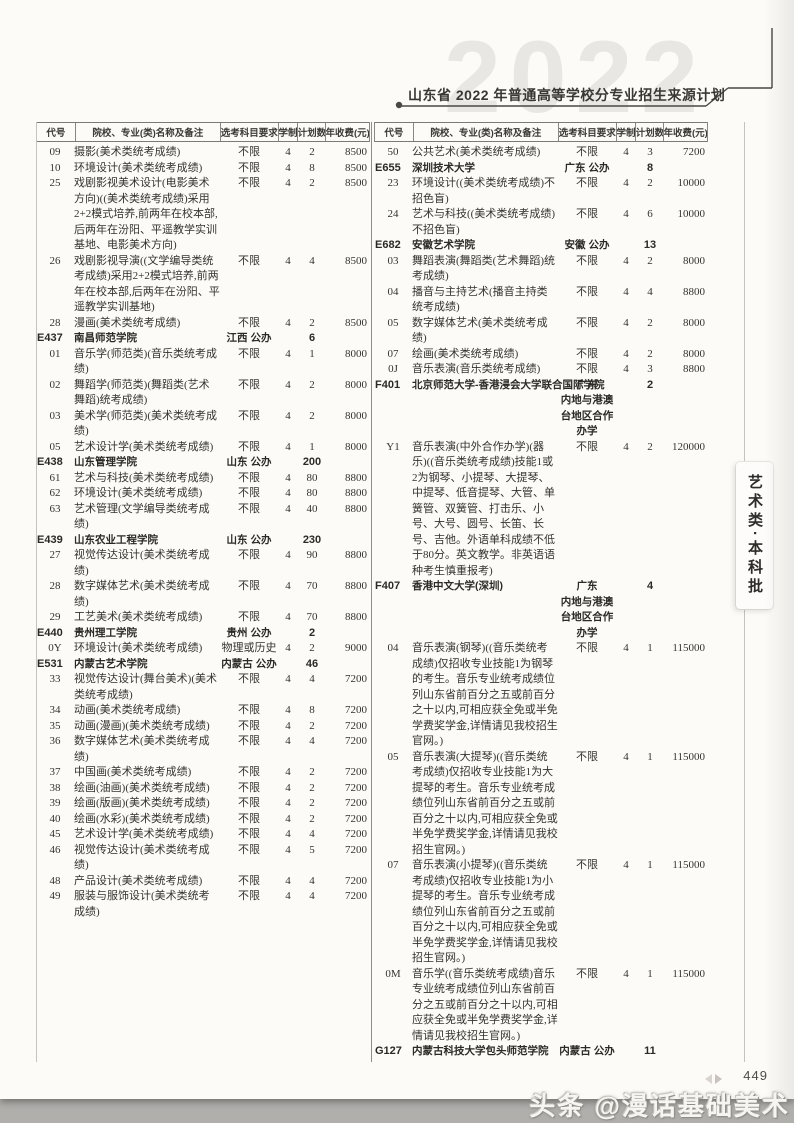 The height and width of the screenshot is (1123, 794). What do you see at coordinates (688, 756) in the screenshot?
I see `row-fee: 115000` at bounding box center [688, 756].